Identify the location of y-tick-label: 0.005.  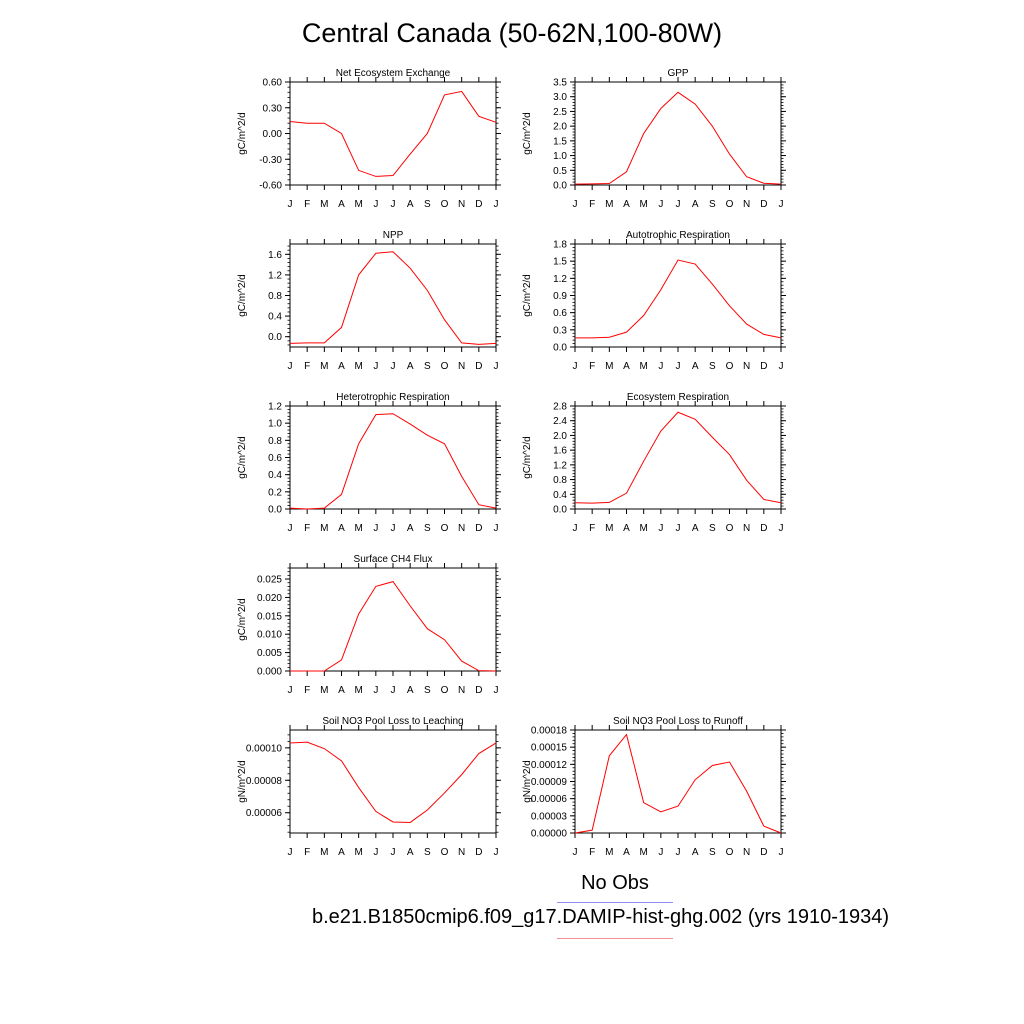
(269, 653).